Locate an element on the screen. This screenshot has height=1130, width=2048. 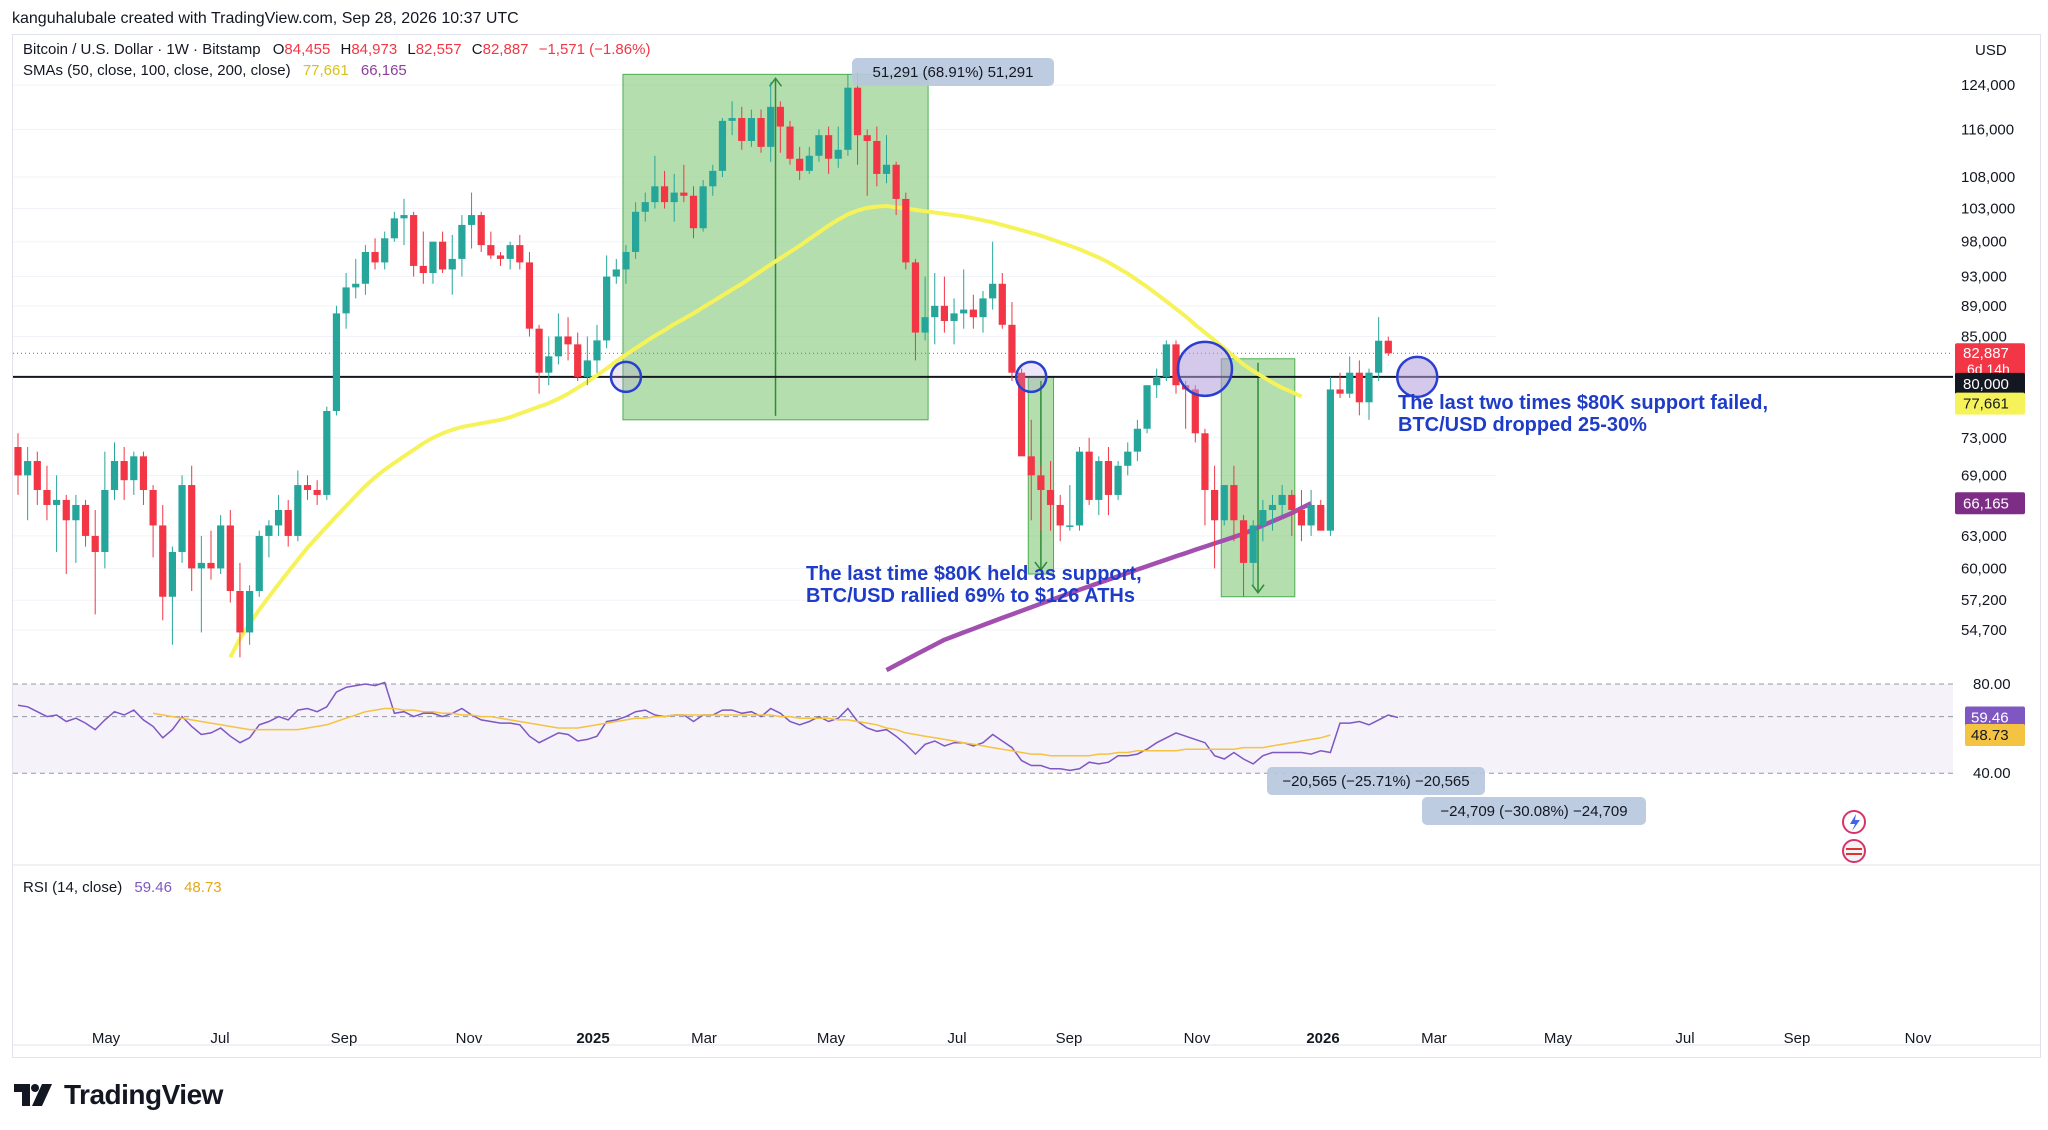
annotation-0-line-0: The last time $80K held as support, is located at coordinates (974, 574).